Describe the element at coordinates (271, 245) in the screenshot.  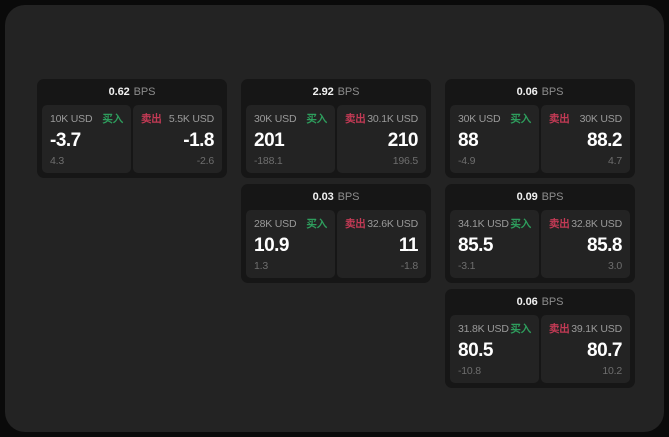
I see `buy-price: 10.9` at that location.